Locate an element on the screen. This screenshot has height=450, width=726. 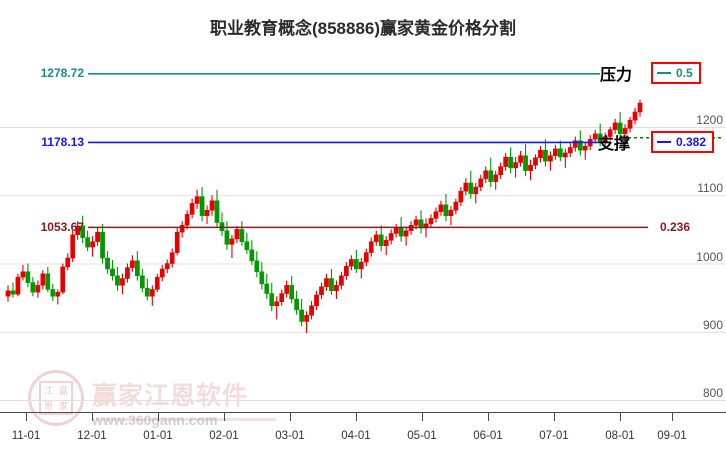
fib-ratio-box-0.382: 0.382 is located at coordinates (683, 141).